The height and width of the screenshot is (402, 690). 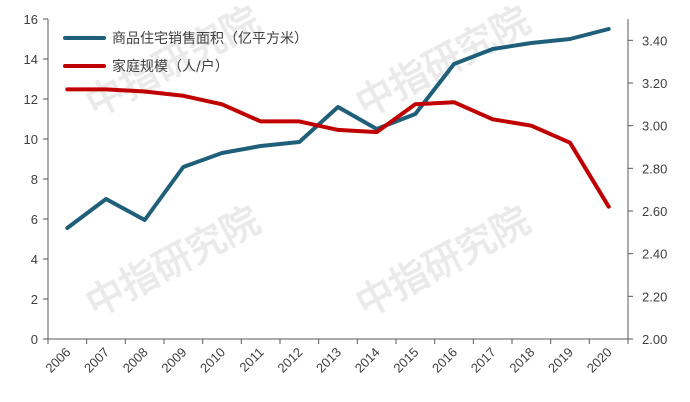 What do you see at coordinates (654, 254) in the screenshot?
I see `y-right-tick-label: 2.40` at bounding box center [654, 254].